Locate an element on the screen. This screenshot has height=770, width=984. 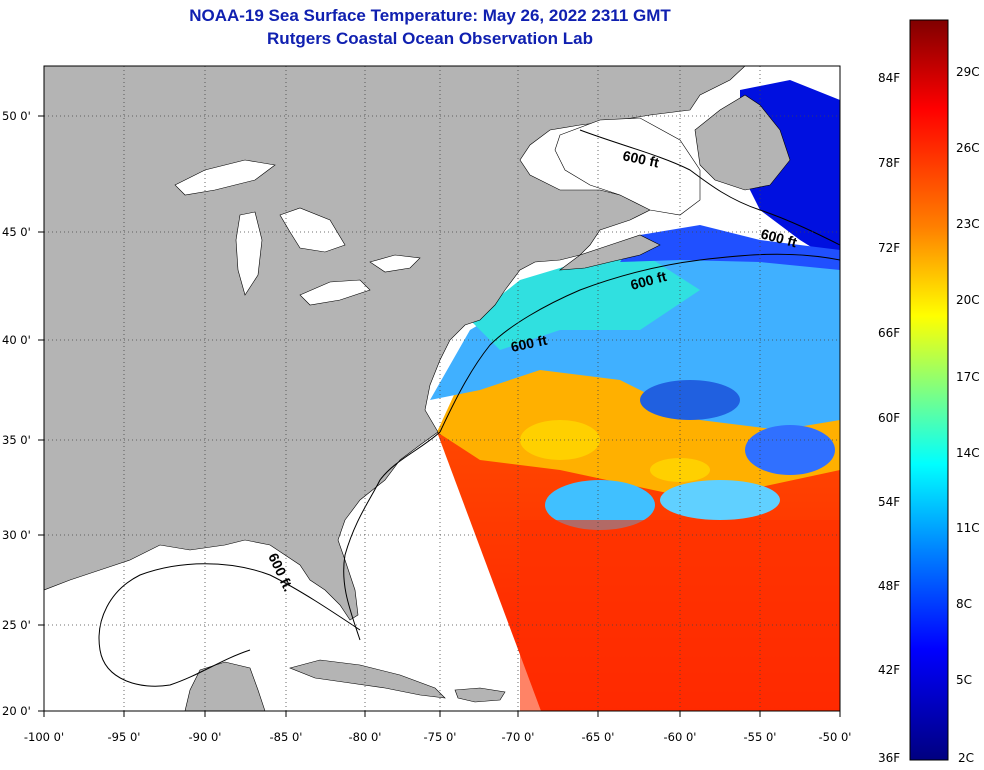
sst-band-cool2 is located at coordinates (585, 304).